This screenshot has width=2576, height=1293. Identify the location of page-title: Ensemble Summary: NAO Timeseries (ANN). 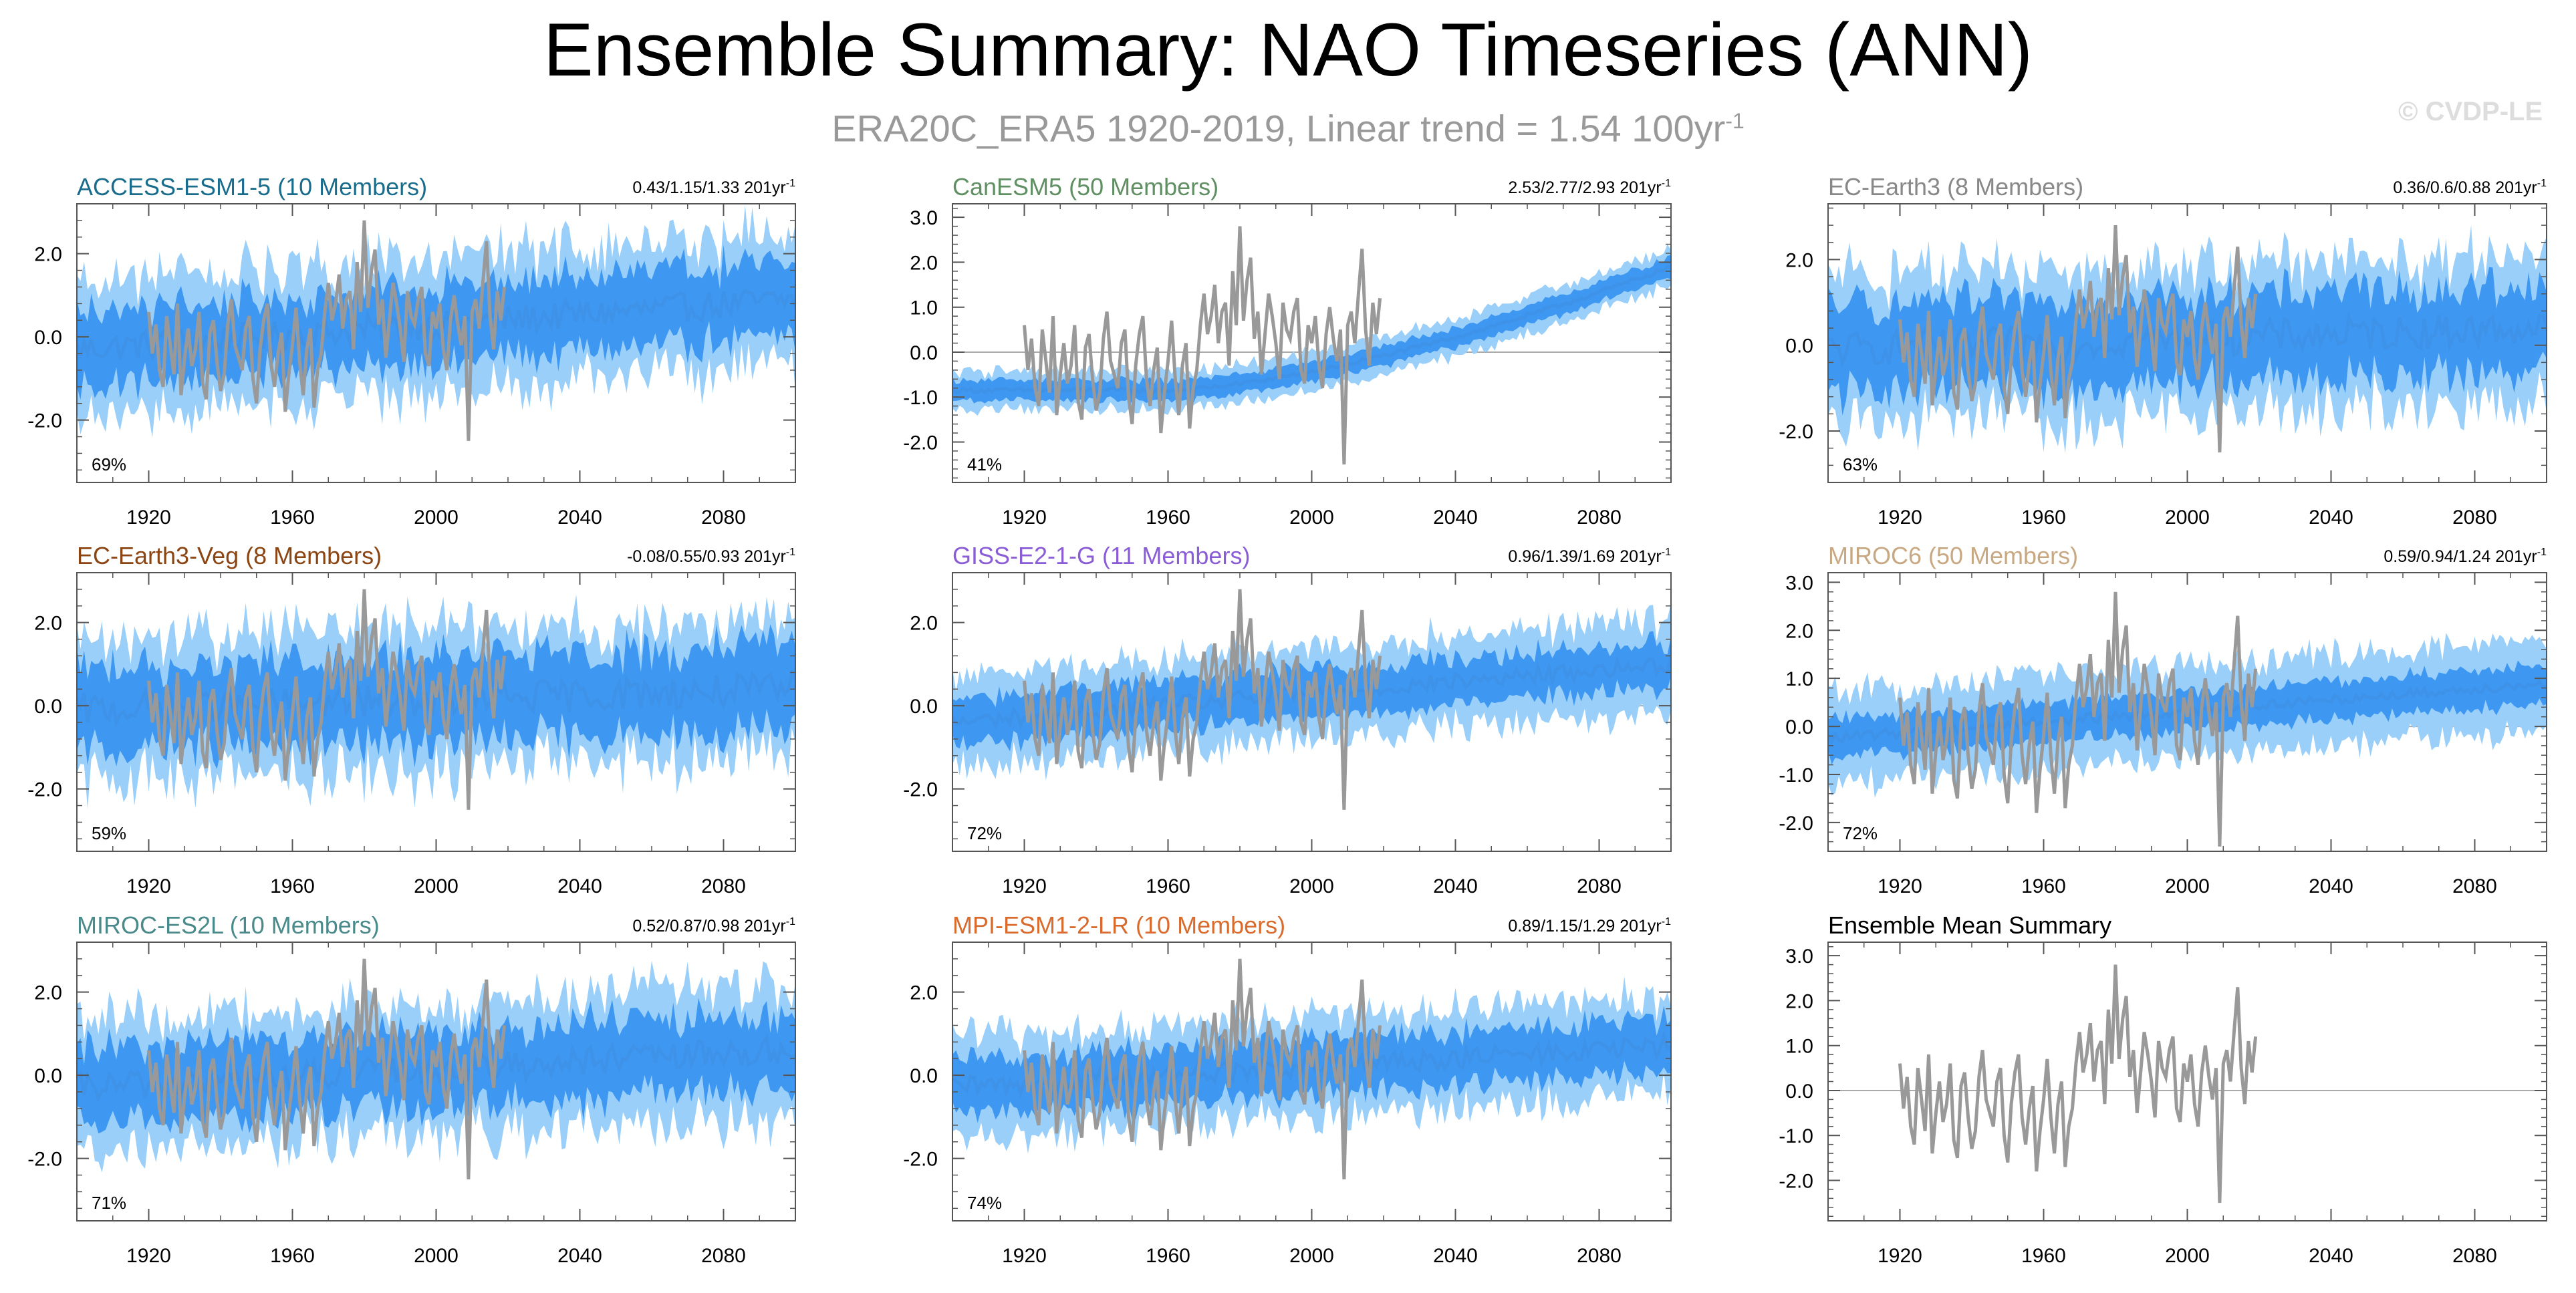
(1288, 50).